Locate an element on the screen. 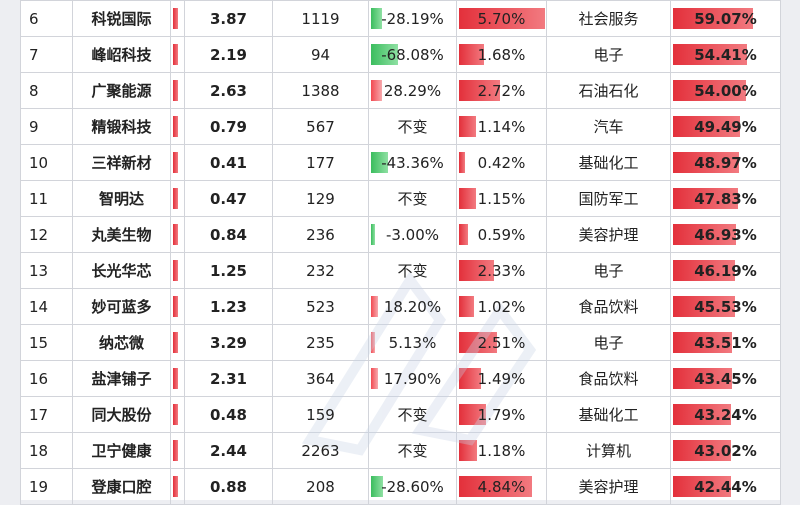 The image size is (800, 505). value-2: 523 is located at coordinates (320, 306).